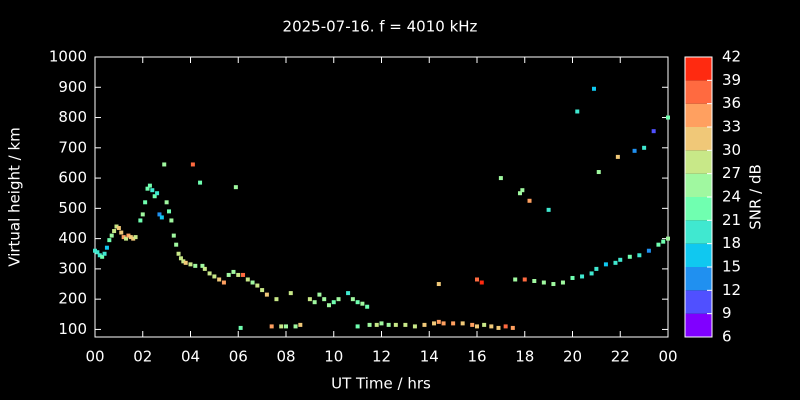 The width and height of the screenshot is (800, 400). What do you see at coordinates (731, 197) in the screenshot?
I see `colorbar-tick-label: 24` at bounding box center [731, 197].